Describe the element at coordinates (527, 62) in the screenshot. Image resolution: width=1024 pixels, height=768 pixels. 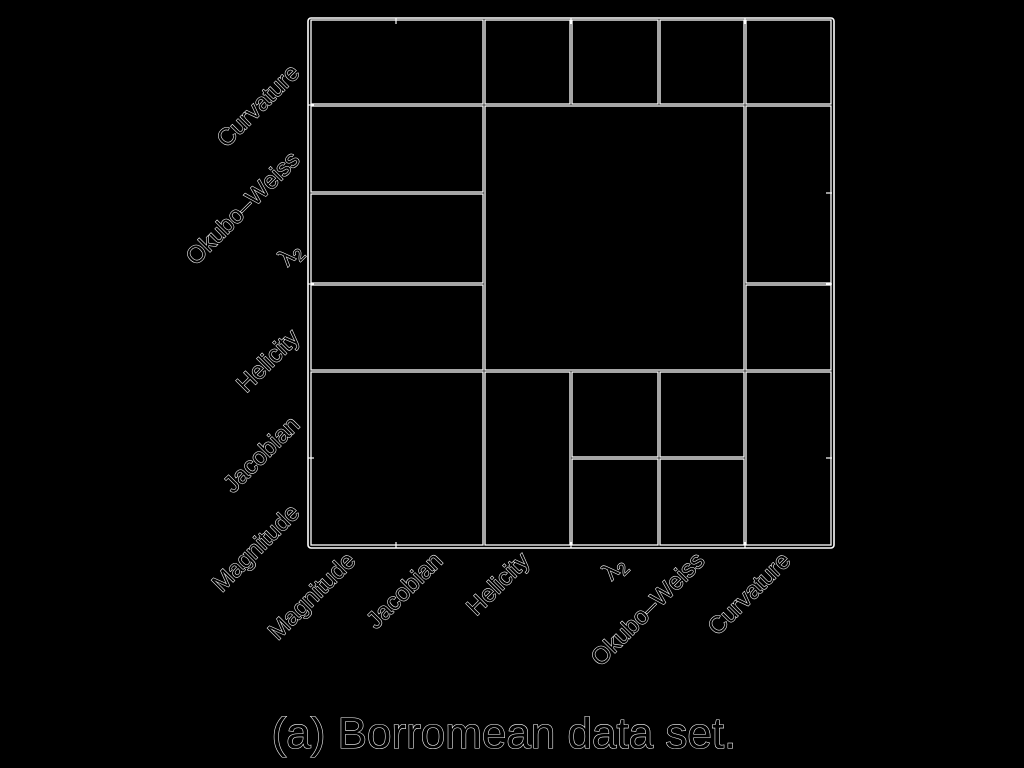
I see `top-helicity-block` at that location.